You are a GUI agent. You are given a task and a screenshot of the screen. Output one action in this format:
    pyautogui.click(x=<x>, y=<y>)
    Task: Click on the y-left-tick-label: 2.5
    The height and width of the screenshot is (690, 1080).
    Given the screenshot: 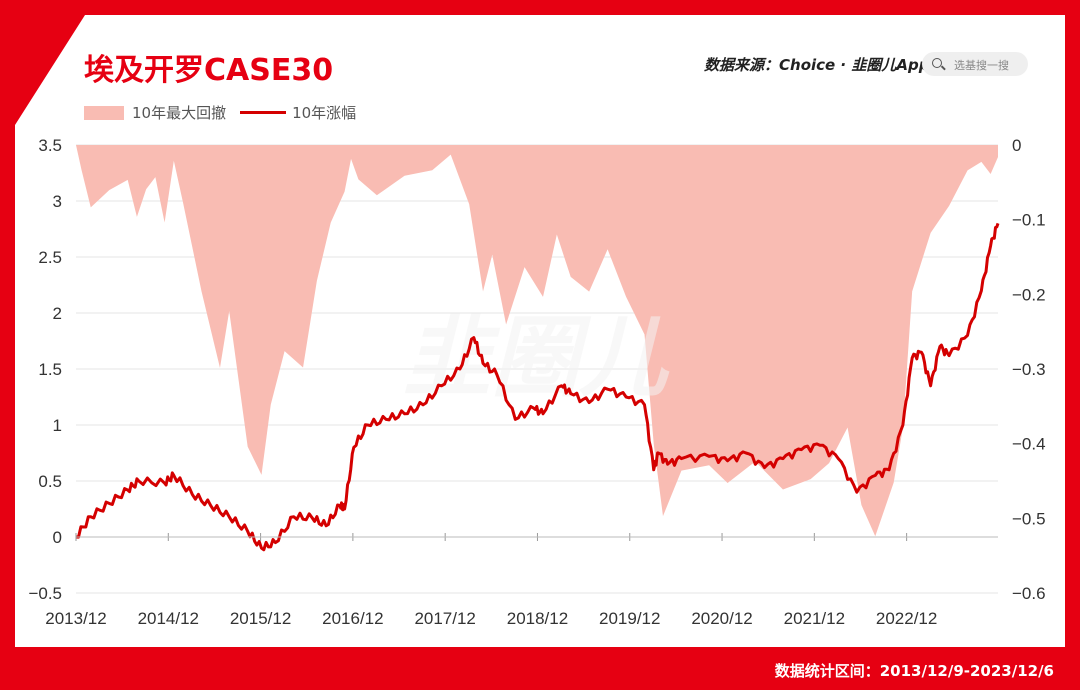 What is the action you would take?
    pyautogui.click(x=50, y=257)
    